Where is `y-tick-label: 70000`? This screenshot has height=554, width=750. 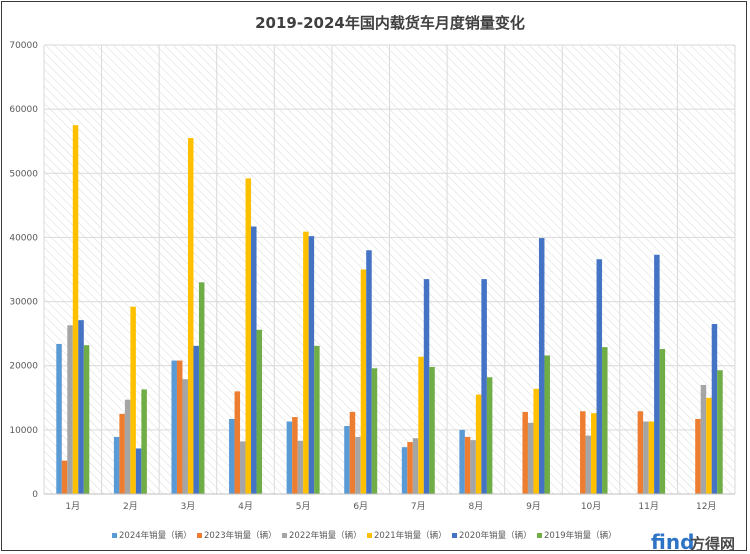 y-tick-label: 70000 is located at coordinates (23, 46).